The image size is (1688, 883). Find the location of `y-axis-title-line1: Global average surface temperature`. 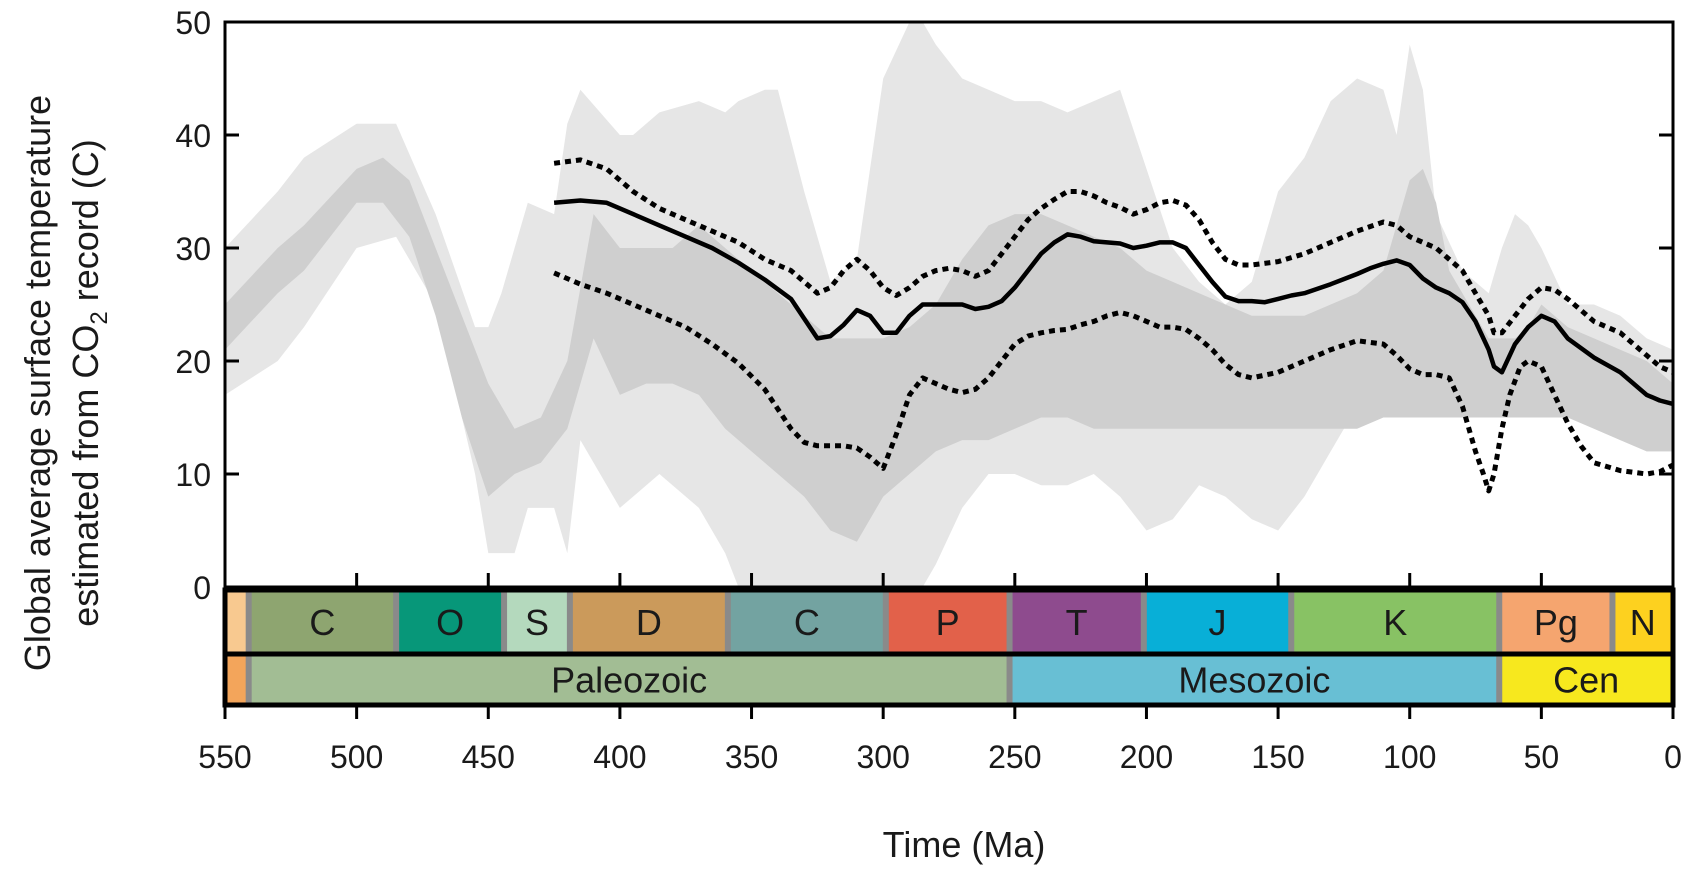

y-axis-title-line1: Global average surface temperature is located at coordinates (37, 383).